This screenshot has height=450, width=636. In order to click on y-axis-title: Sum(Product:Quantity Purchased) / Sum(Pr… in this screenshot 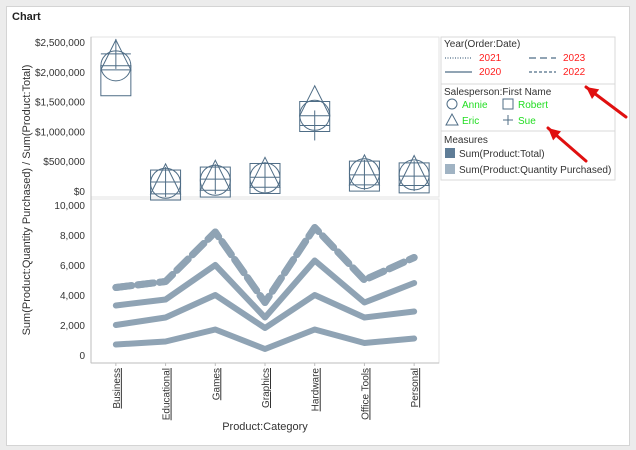, I will do `click(27, 200)`.